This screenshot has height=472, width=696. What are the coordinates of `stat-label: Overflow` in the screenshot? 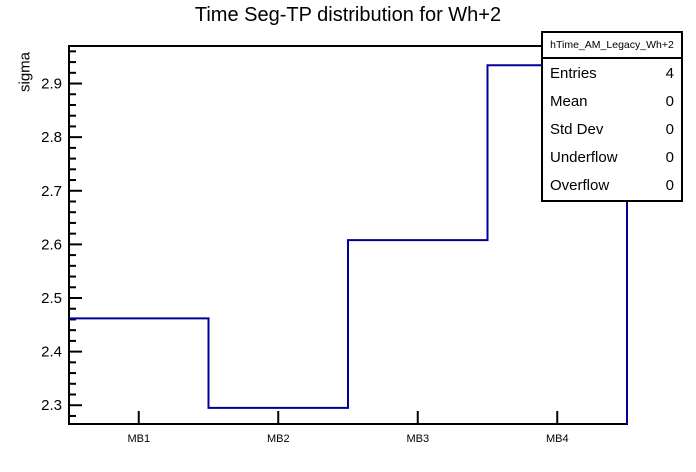 It's located at (580, 186).